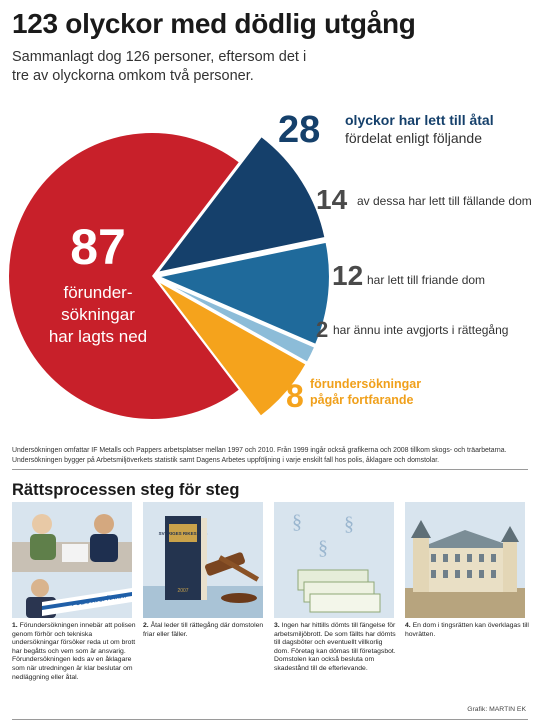  Describe the element at coordinates (98, 292) in the screenshot. I see `big-text-line: förunder-` at that location.